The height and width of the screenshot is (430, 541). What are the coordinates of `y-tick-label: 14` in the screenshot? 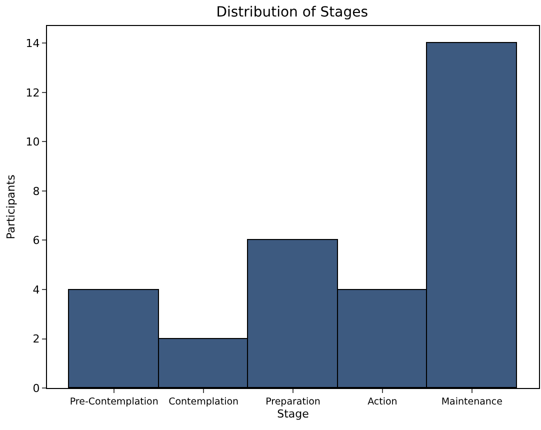 It's located at (33, 43).